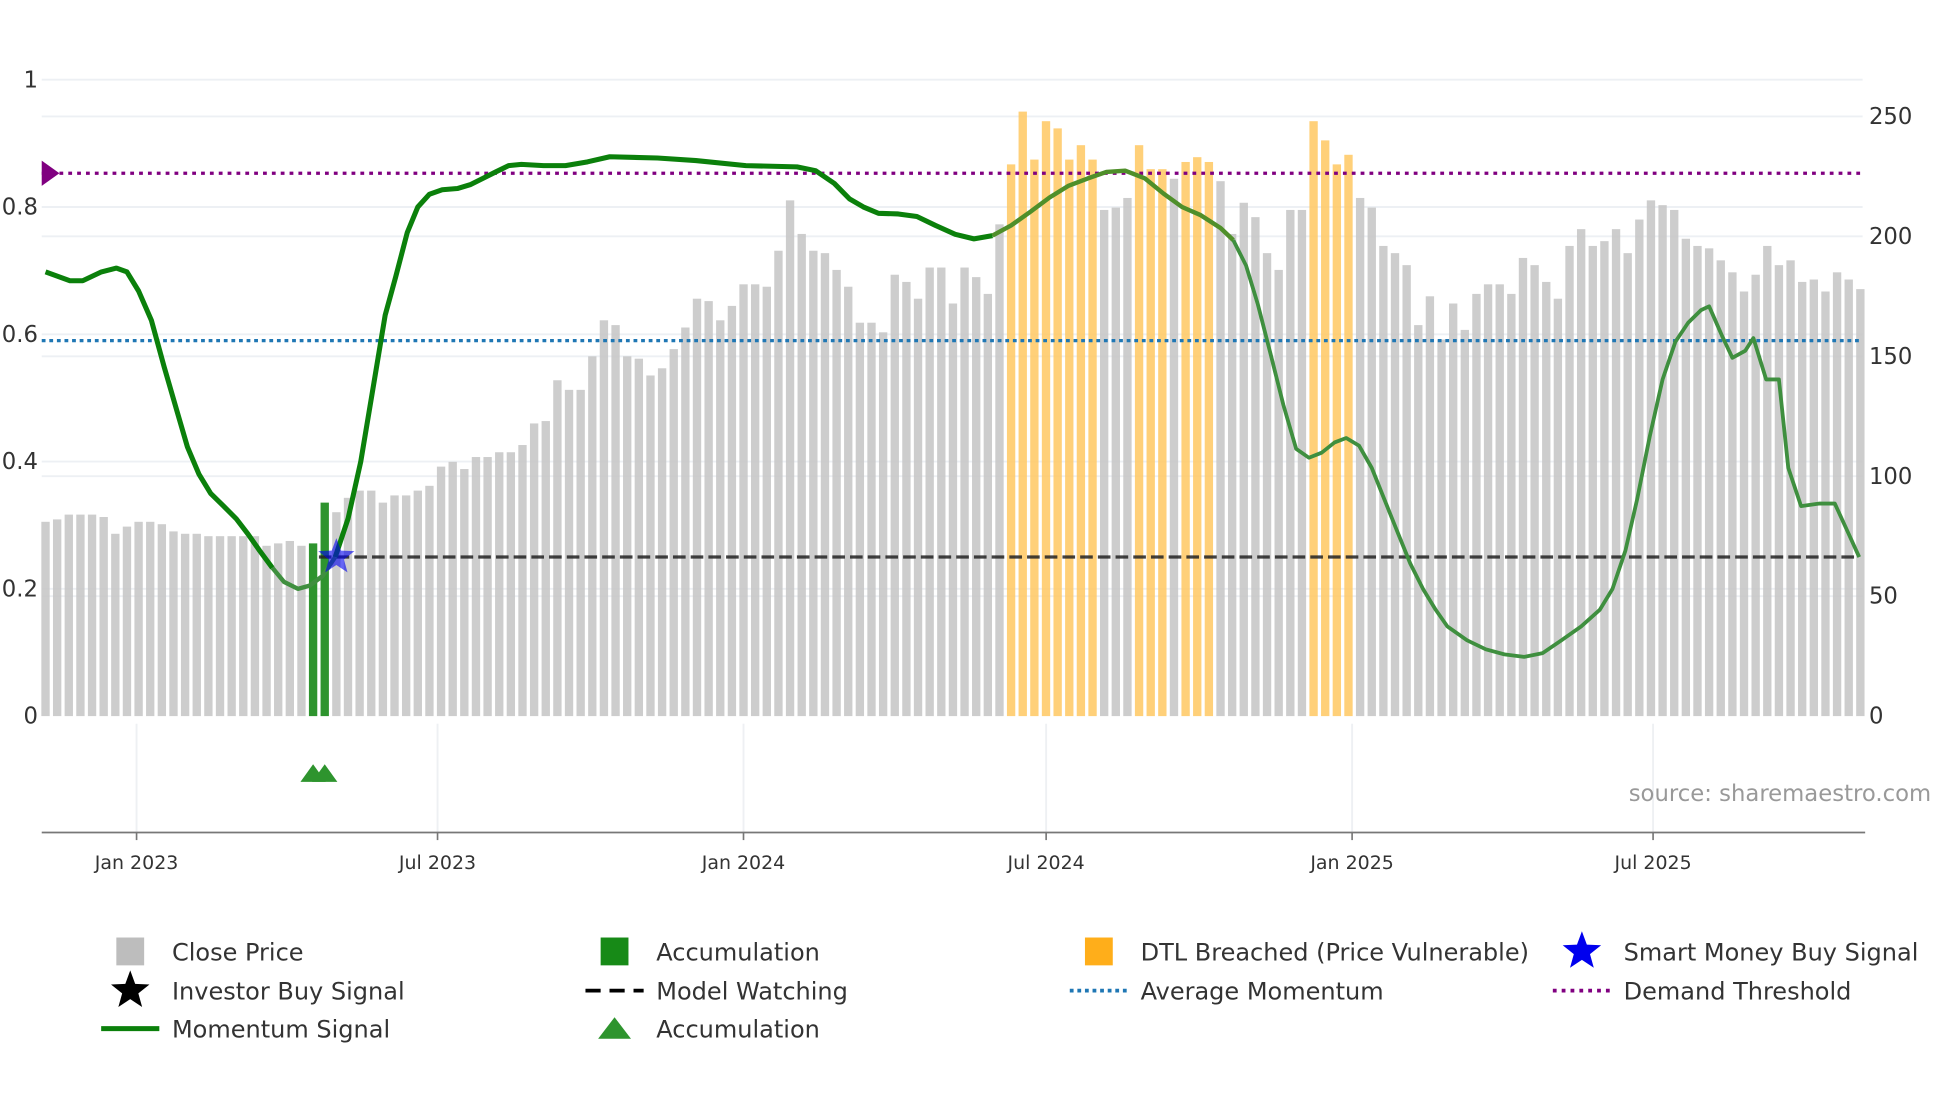  What do you see at coordinates (30, 80) in the screenshot?
I see `left-tick-label: 1` at bounding box center [30, 80].